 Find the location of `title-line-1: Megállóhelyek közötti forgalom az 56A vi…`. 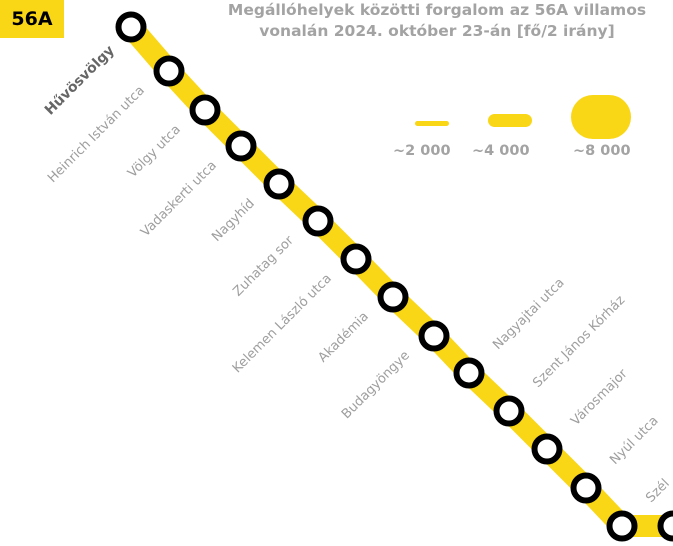

title-line-1: Megállóhelyek közötti forgalom az 56A vi… is located at coordinates (437, 10).